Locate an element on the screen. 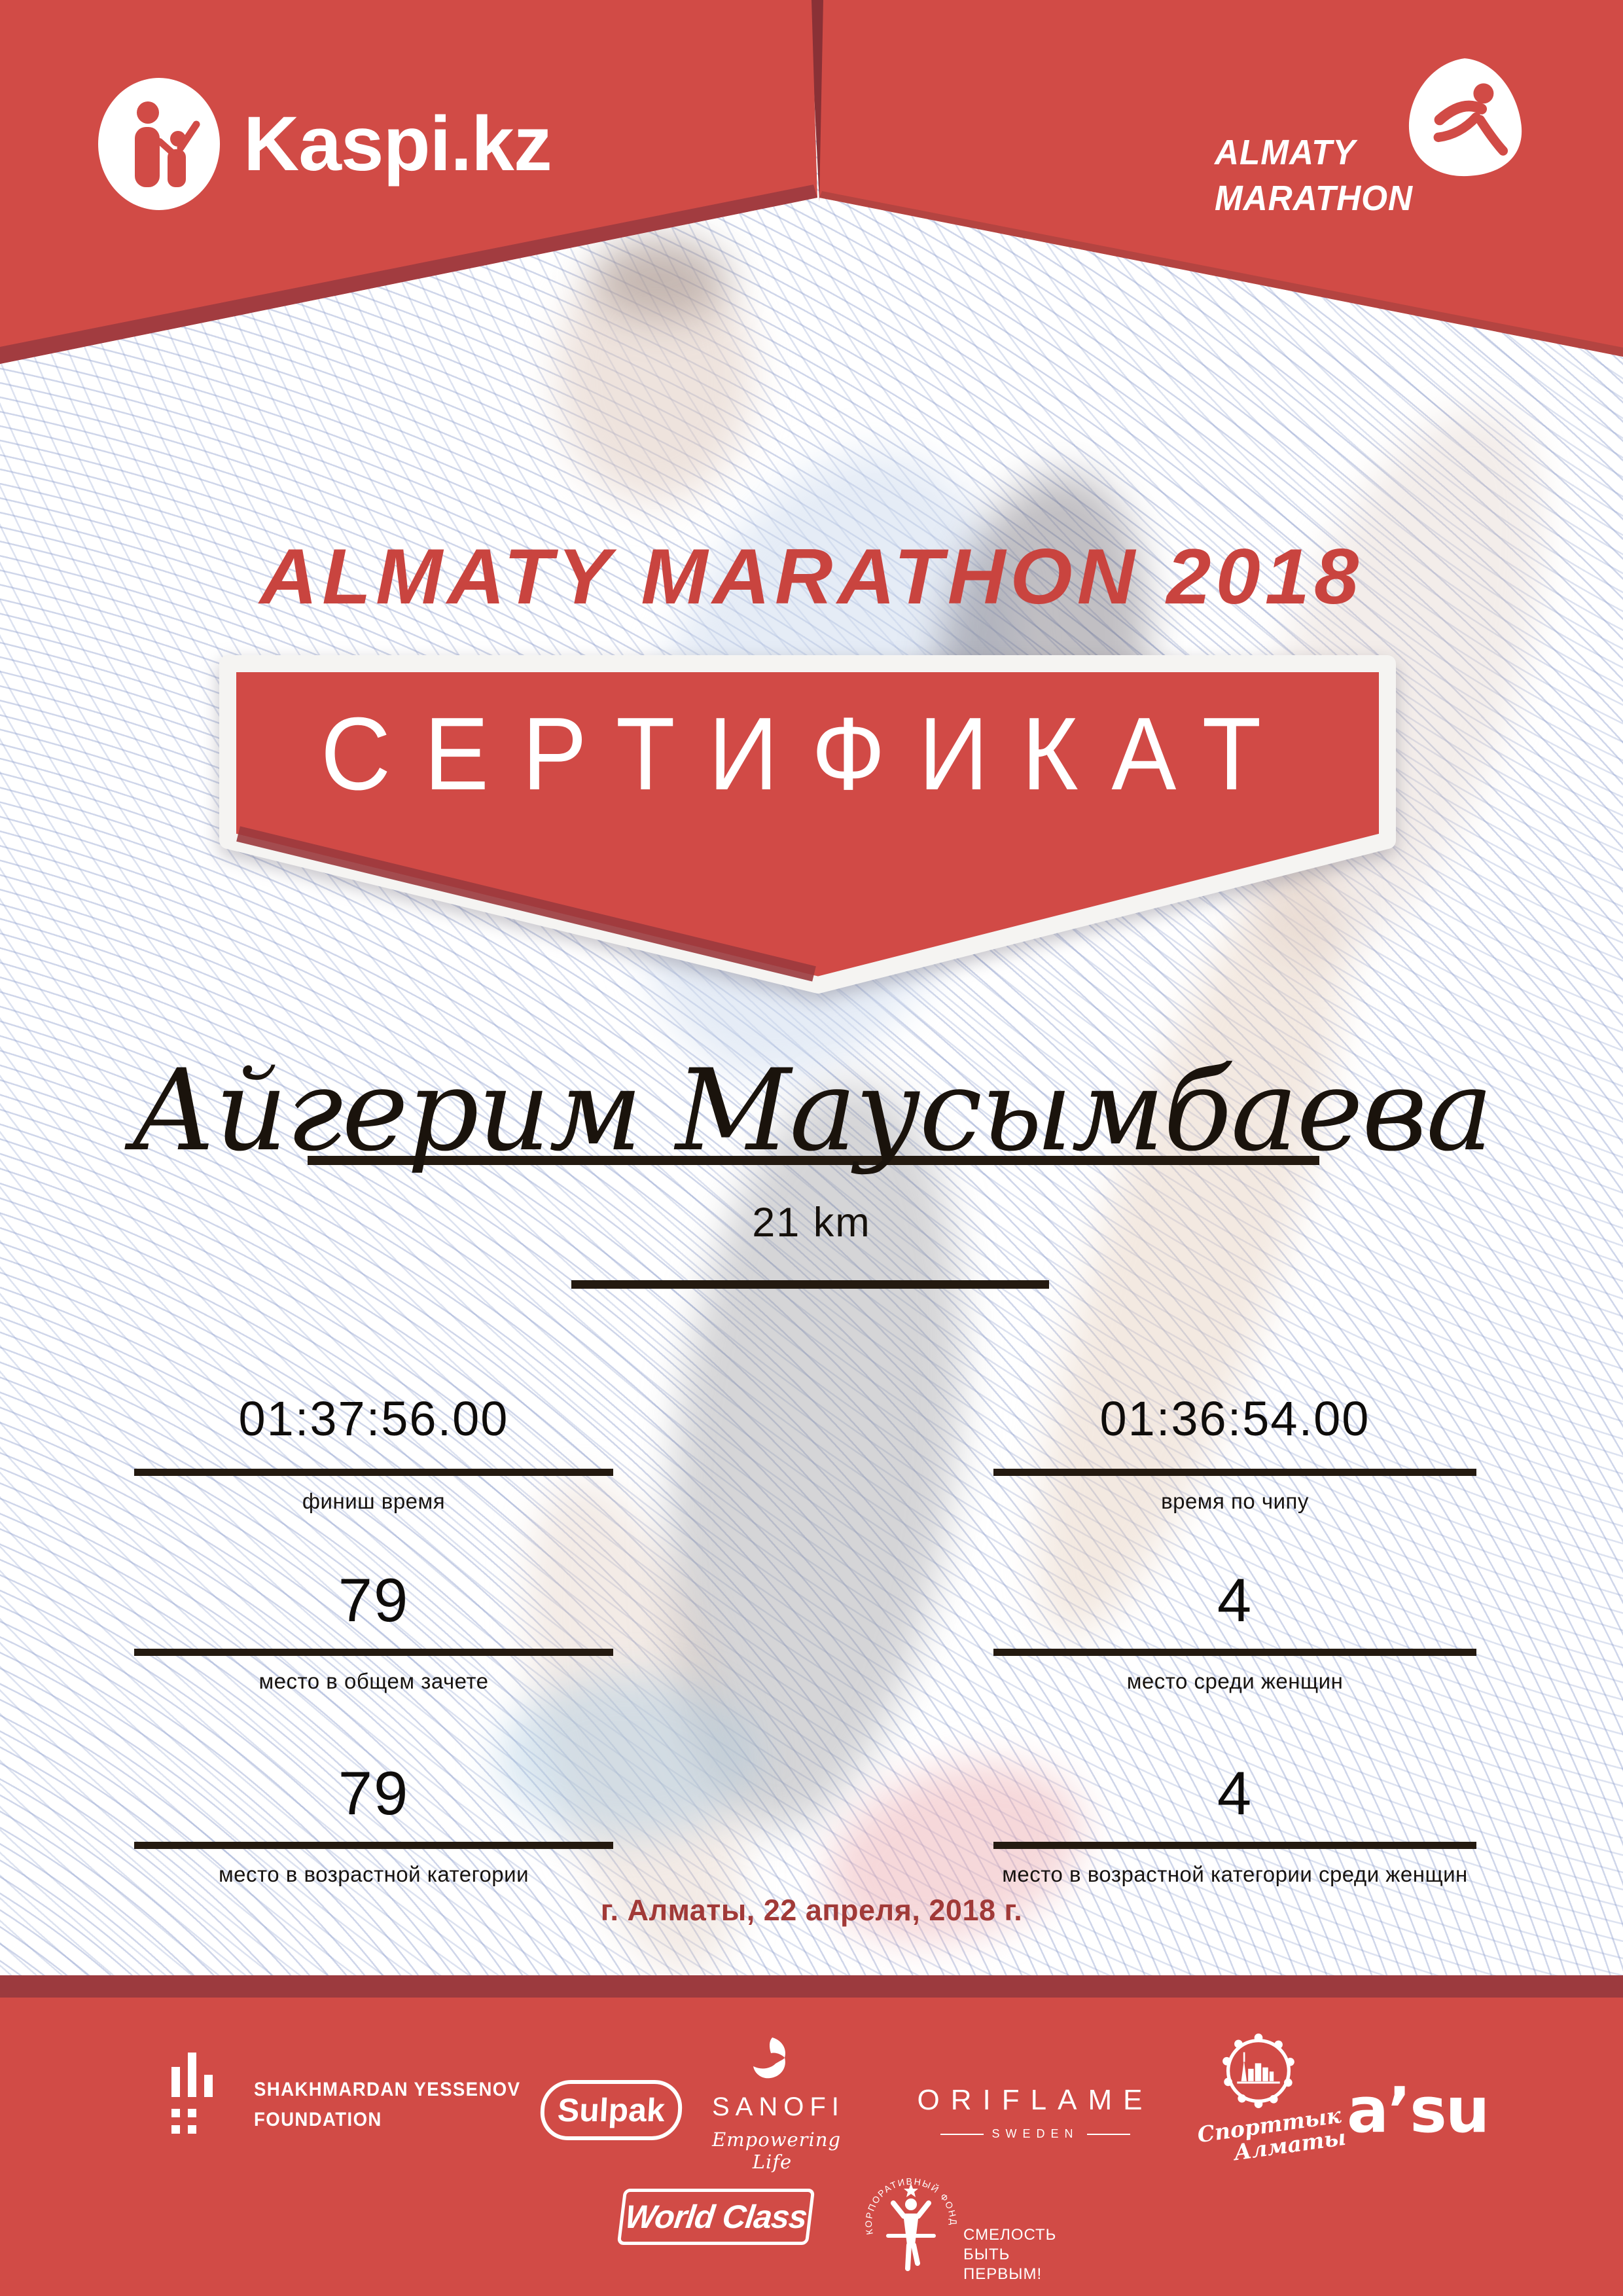 The image size is (1623, 2296). result-women-place: 4 место среди женщин is located at coordinates (1234, 1631).